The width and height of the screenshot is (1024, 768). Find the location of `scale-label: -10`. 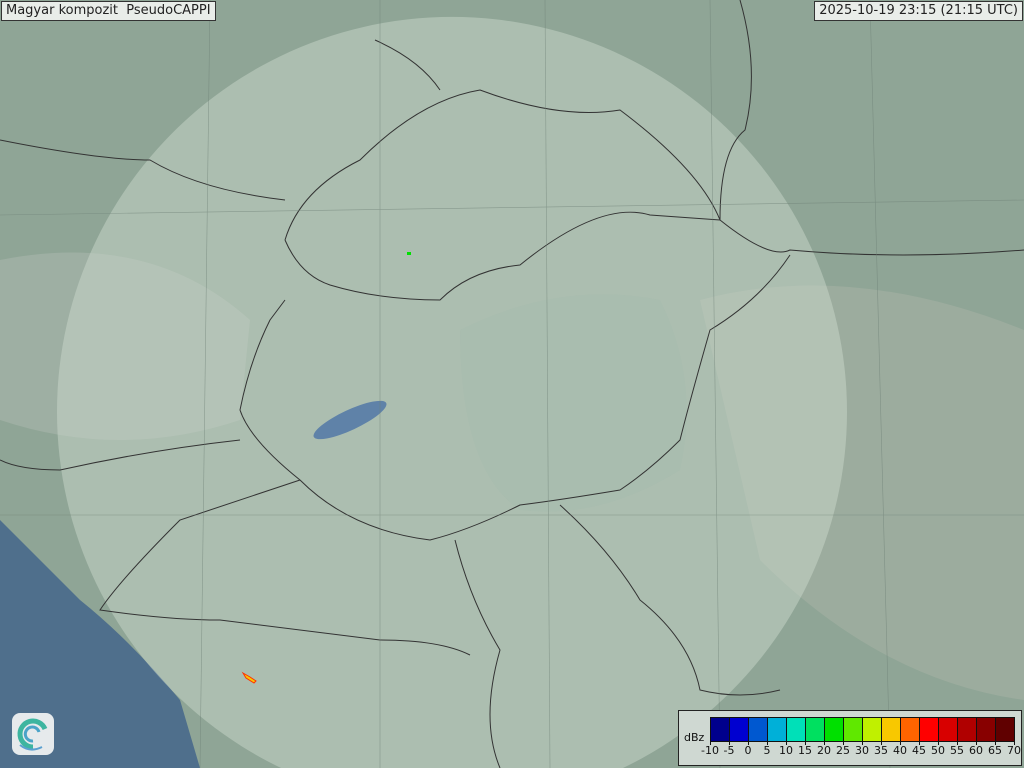

scale-label: -10 is located at coordinates (710, 750).